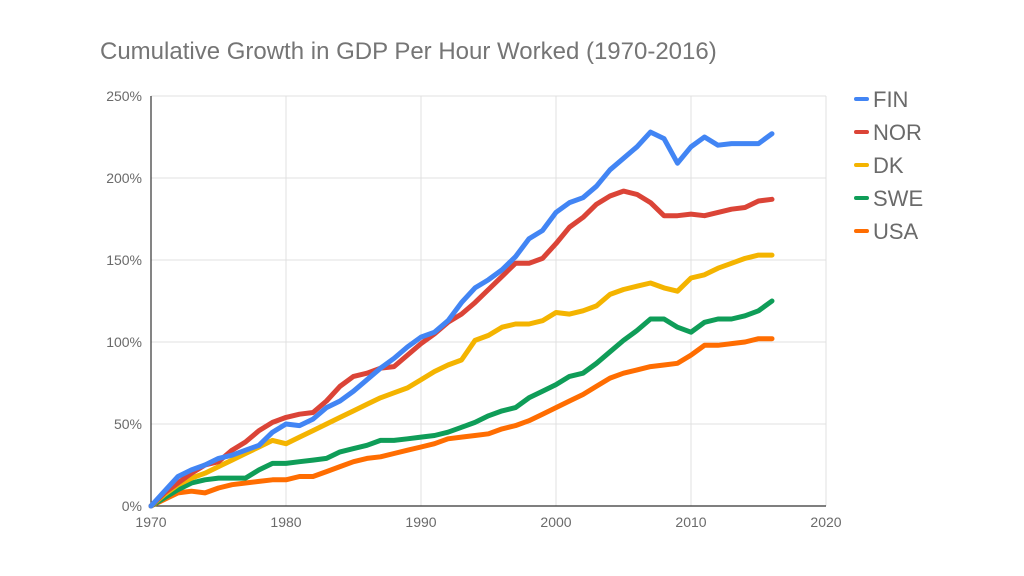 The width and height of the screenshot is (1024, 576). What do you see at coordinates (150, 522) in the screenshot?
I see `x-tick-label: 1970` at bounding box center [150, 522].